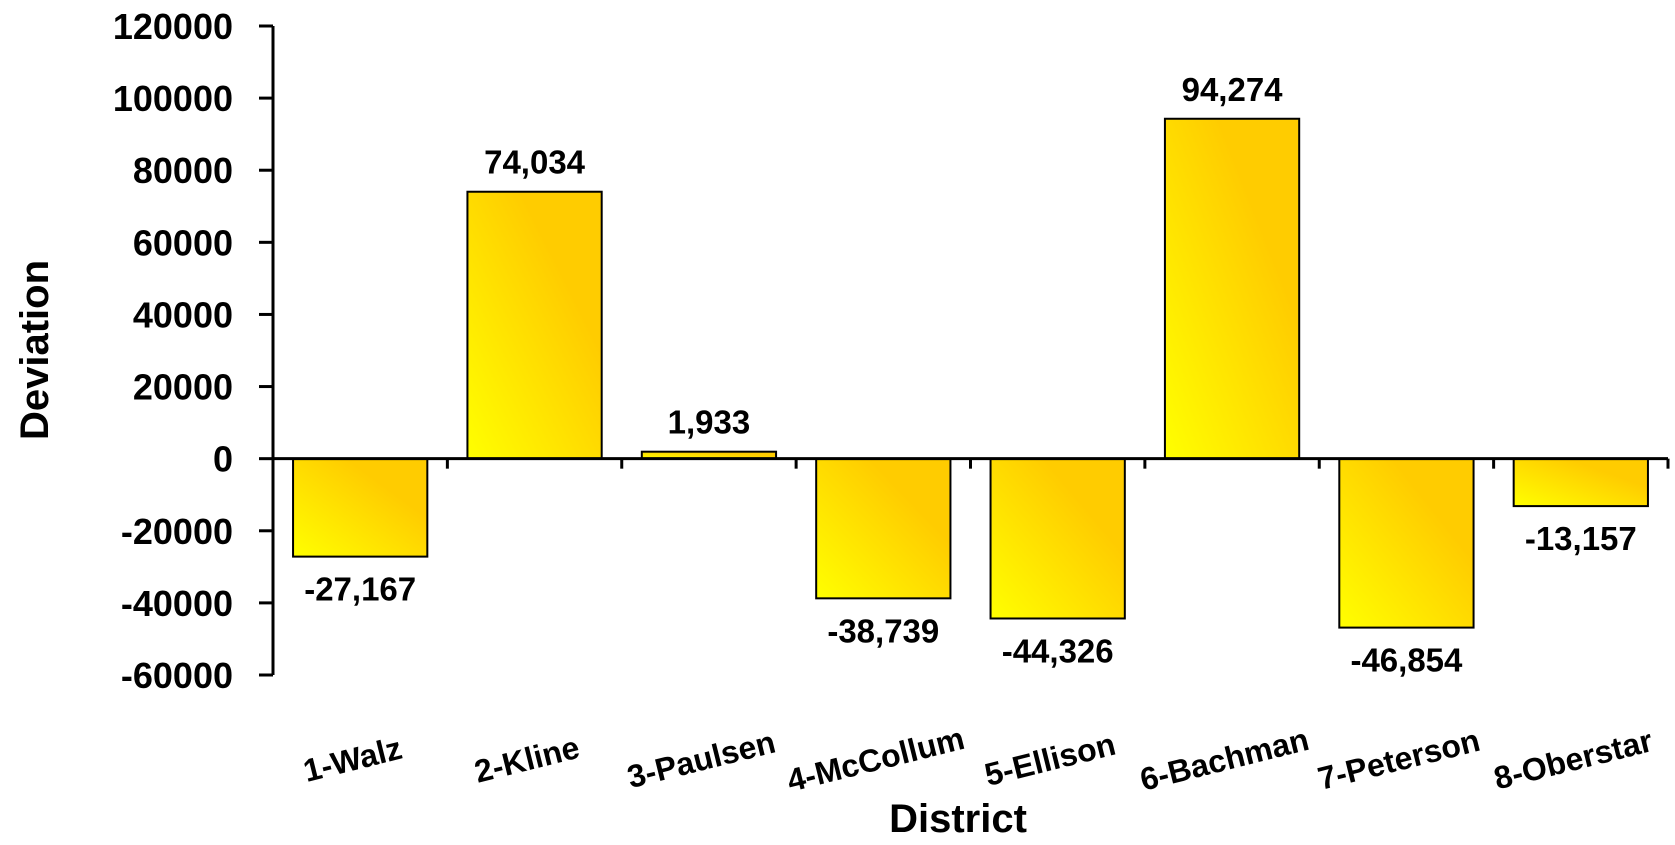 This screenshot has width=1675, height=845. What do you see at coordinates (1058, 650) in the screenshot?
I see `data-label: -44,326` at bounding box center [1058, 650].